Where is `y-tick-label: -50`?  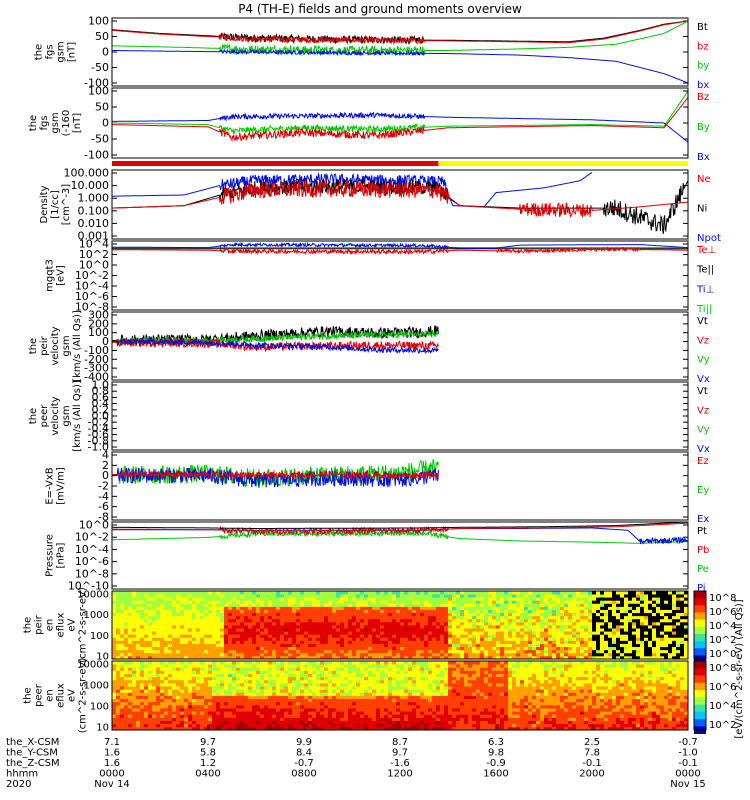 y-tick-label: -50 is located at coordinates (100, 139).